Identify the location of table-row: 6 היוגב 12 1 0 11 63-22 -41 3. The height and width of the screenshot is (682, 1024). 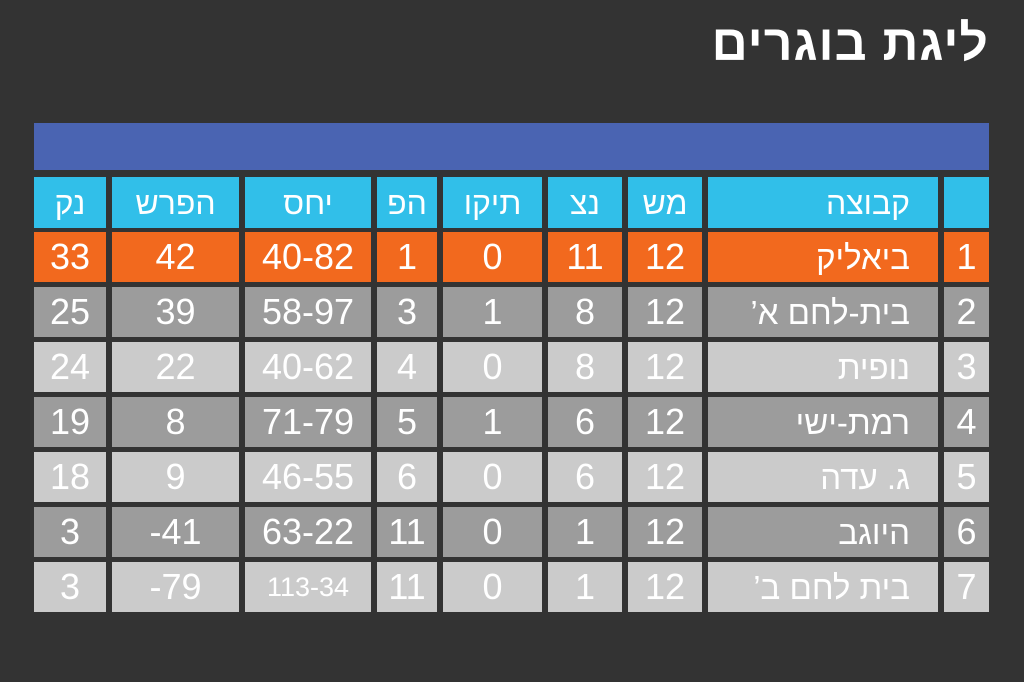
(511, 532).